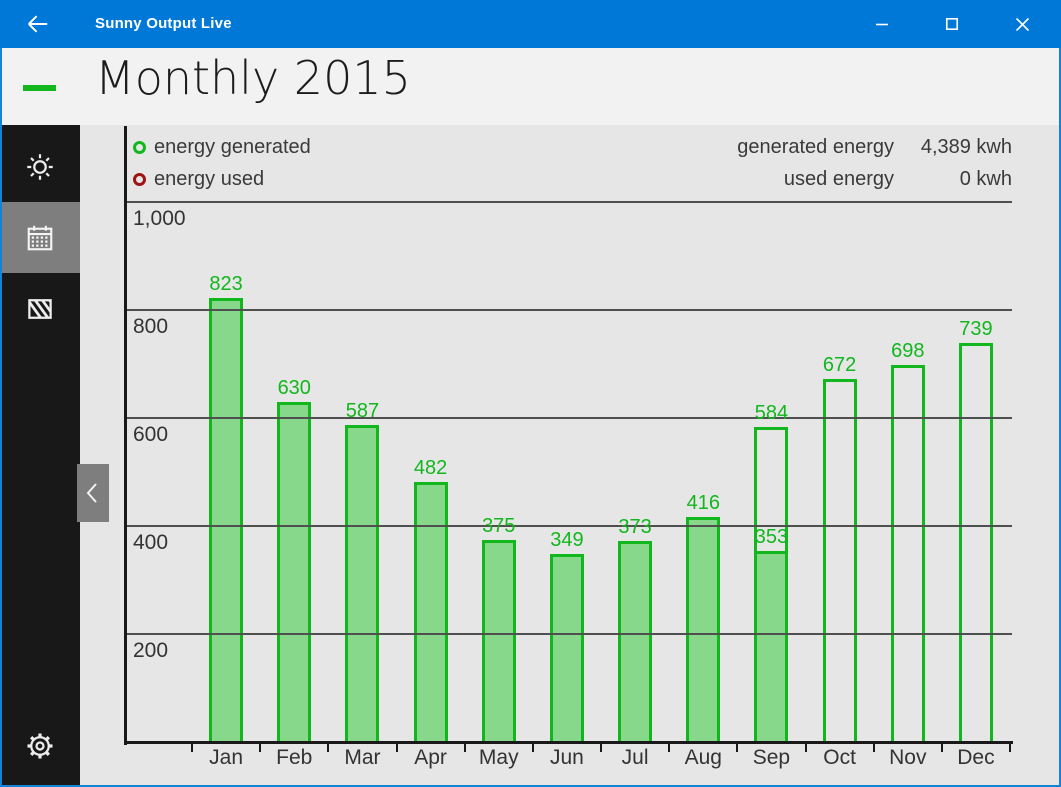 This screenshot has width=1061, height=787. What do you see at coordinates (362, 584) in the screenshot?
I see `bar-mar` at bounding box center [362, 584].